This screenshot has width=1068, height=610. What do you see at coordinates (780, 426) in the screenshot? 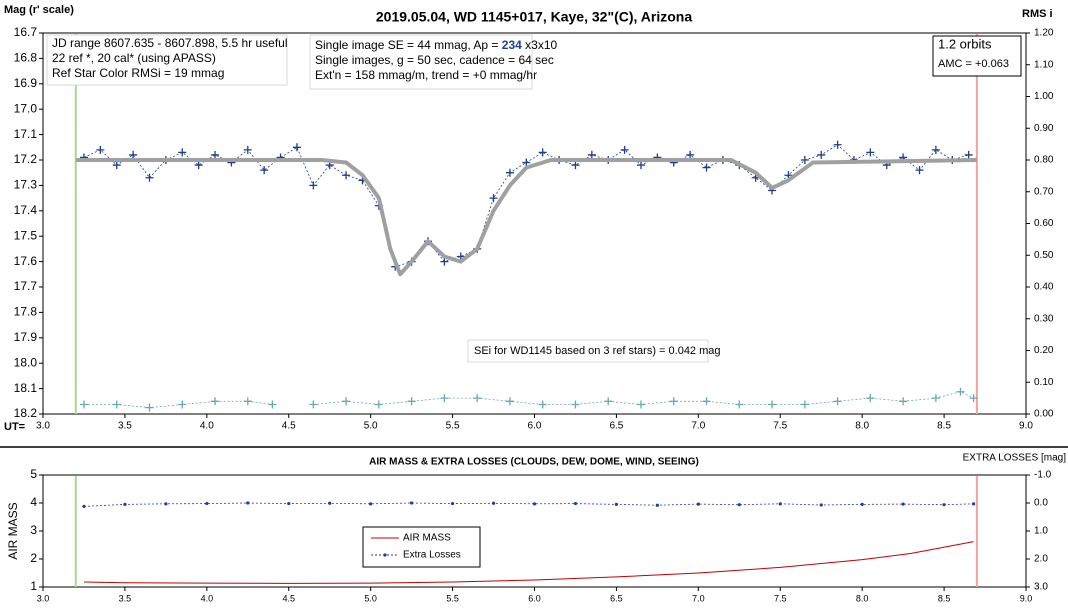
I see `x-tick-label: 7.5` at bounding box center [780, 426].